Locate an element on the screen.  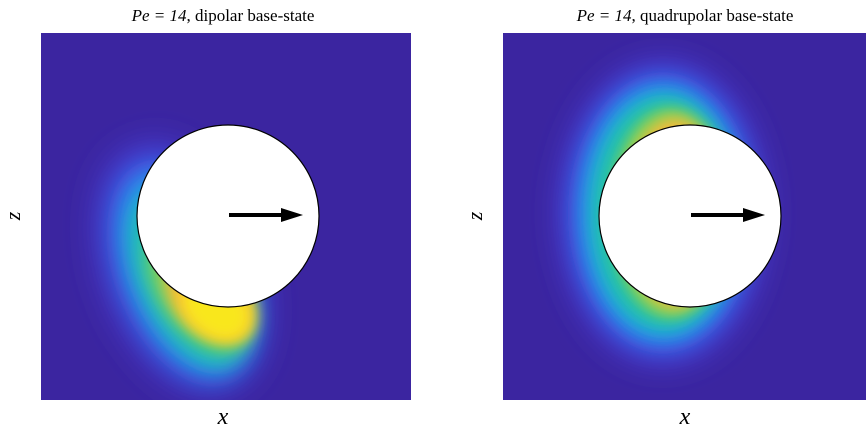
title-description: , dipolar base-state is located at coordinates (250, 15).